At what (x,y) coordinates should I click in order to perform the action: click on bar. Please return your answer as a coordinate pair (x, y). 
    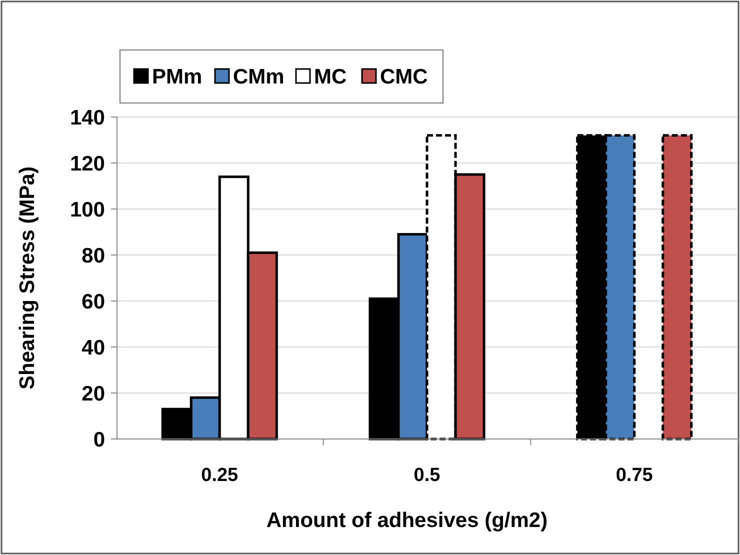
    Looking at the image, I should click on (677, 287).